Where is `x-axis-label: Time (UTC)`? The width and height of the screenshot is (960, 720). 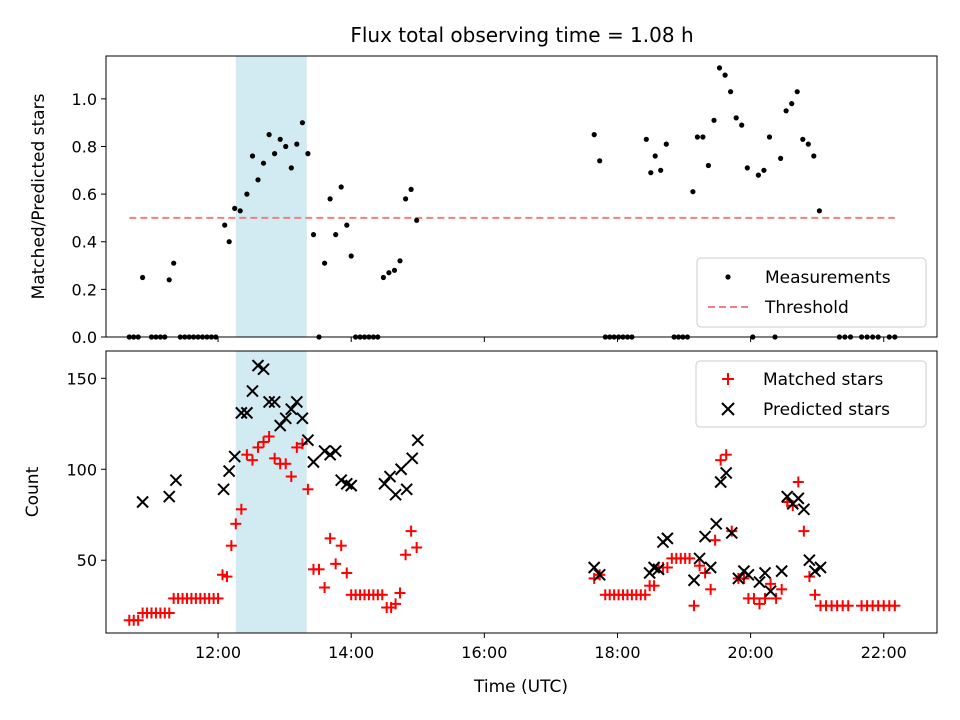
x-axis-label: Time (UTC) is located at coordinates (520, 687).